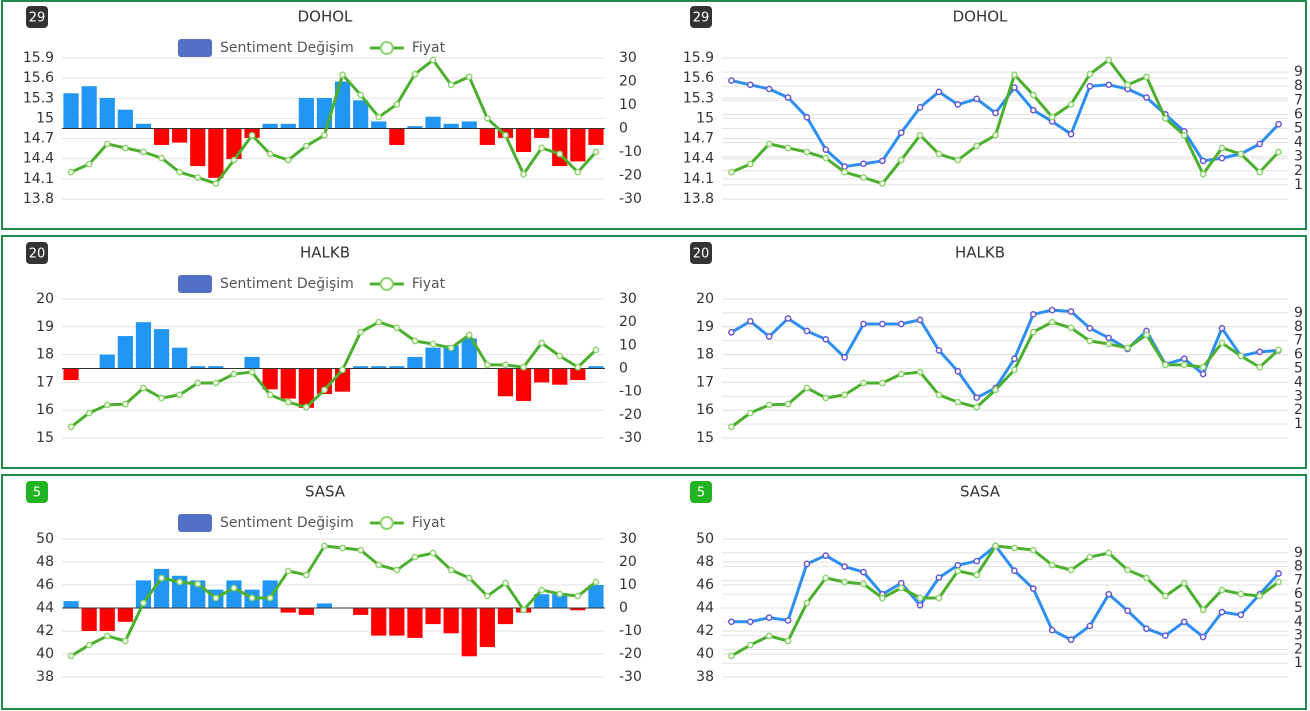  What do you see at coordinates (1298, 636) in the screenshot?
I see `y2-tick-label: 3` at bounding box center [1298, 636].